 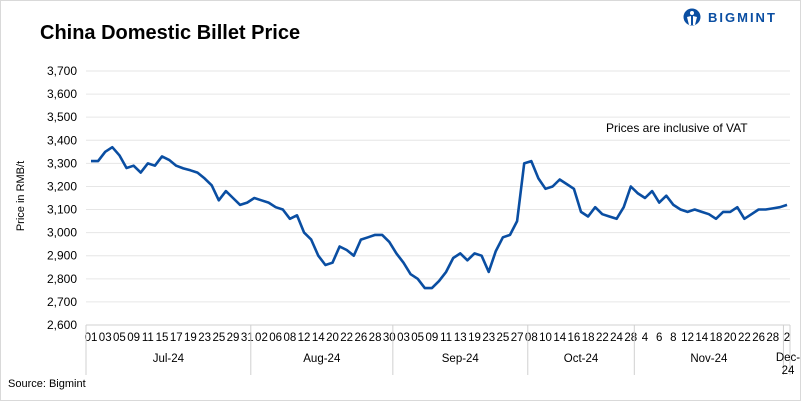 What do you see at coordinates (616, 338) in the screenshot?
I see `x-tick-label: 24` at bounding box center [616, 338].